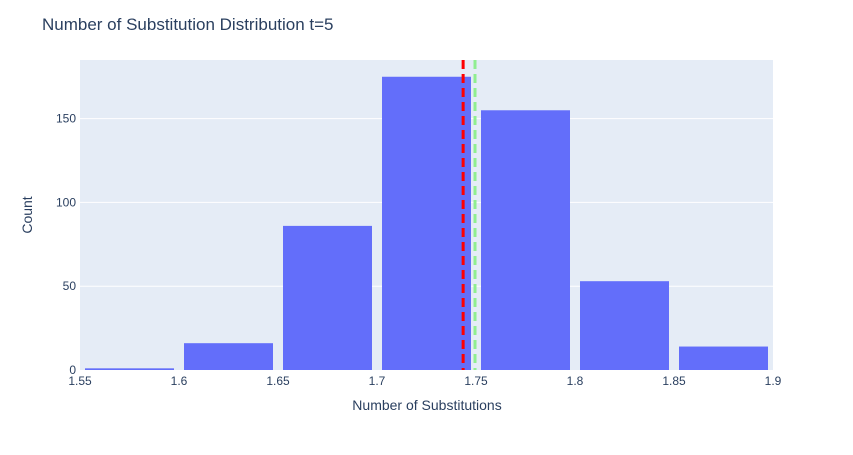 Image resolution: width=853 pixels, height=455 pixels. What do you see at coordinates (27, 214) in the screenshot?
I see `y-axis-label: Count` at bounding box center [27, 214].